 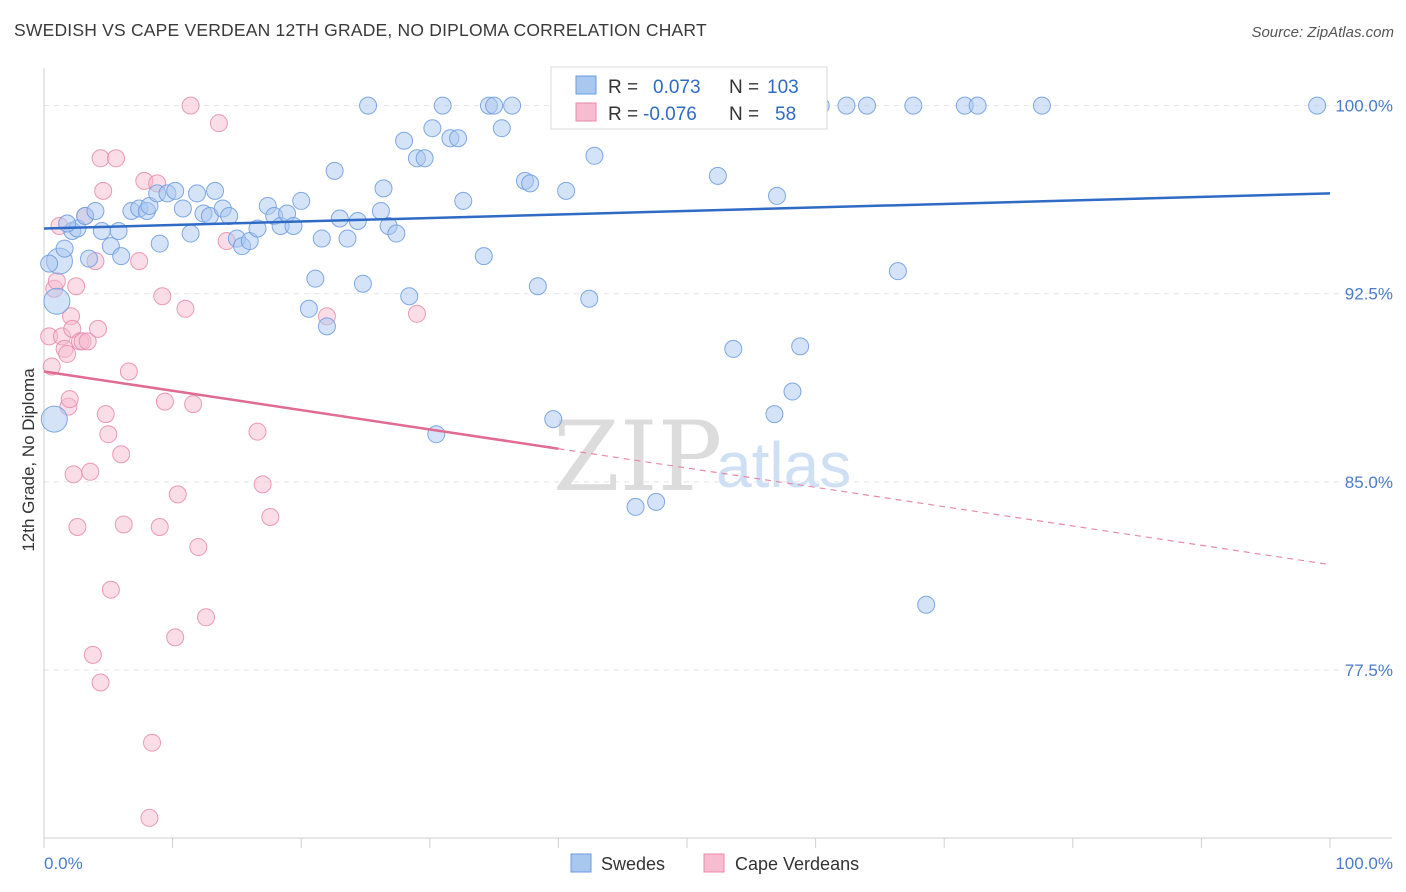 What do you see at coordinates (1364, 106) in the screenshot?
I see `y-tick-label-3: 100.0%` at bounding box center [1364, 106].